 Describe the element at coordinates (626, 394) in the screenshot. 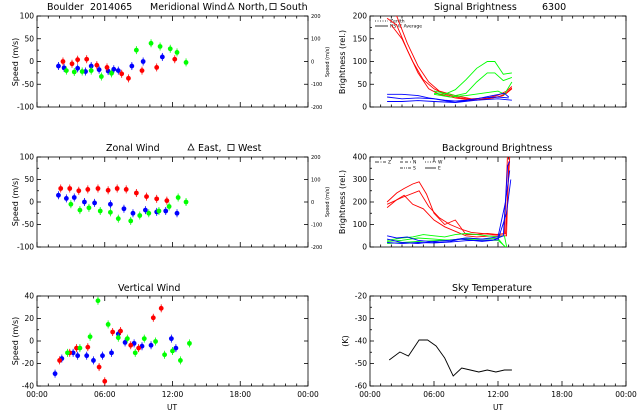

I see `x-tick-label: 00:00` at that location.